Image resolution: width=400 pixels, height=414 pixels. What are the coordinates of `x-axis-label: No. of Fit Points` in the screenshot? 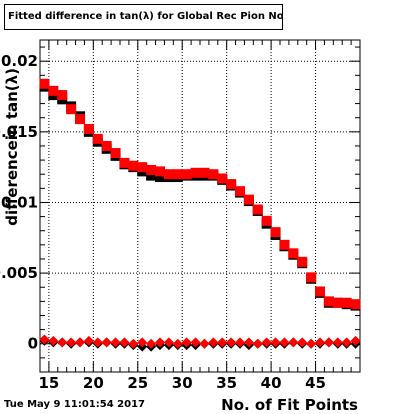 It's located at (289, 405).